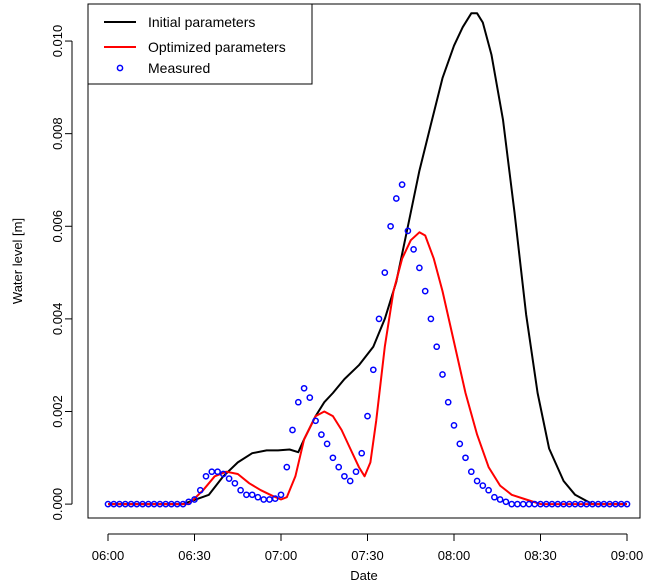 Image resolution: width=646 pixels, height=586 pixels. What do you see at coordinates (57, 41) in the screenshot?
I see `y-tick-label: 0.010` at bounding box center [57, 41].